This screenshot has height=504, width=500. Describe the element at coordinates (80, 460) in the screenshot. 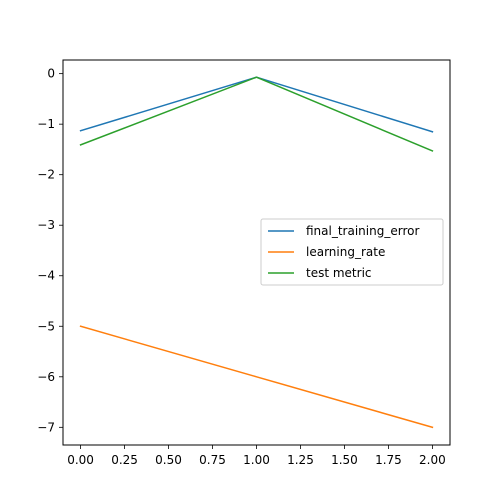

I see `x-tick-label: 0.00` at that location.